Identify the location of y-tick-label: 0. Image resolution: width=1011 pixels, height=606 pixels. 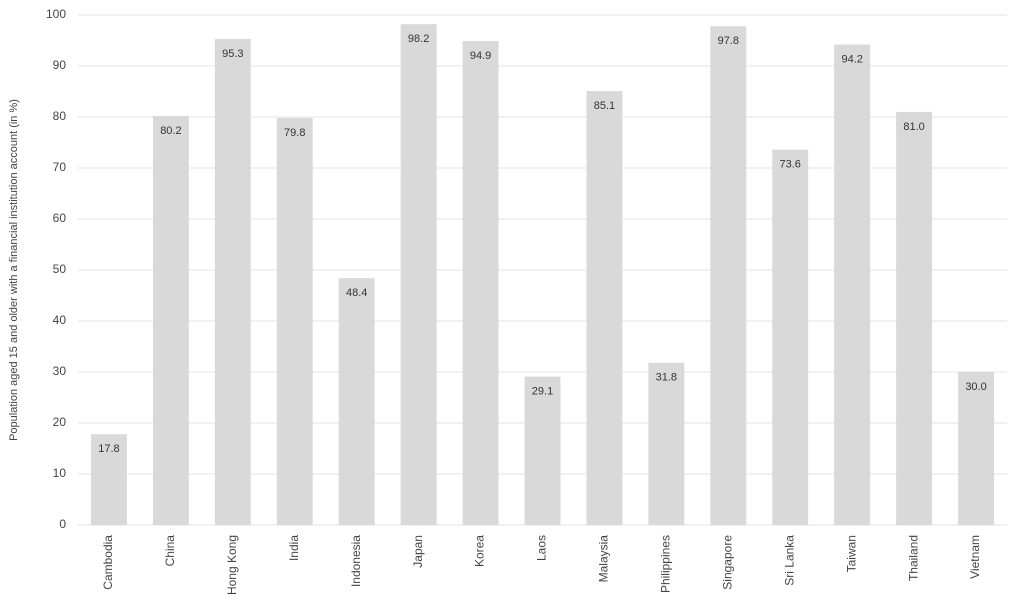
(62, 524).